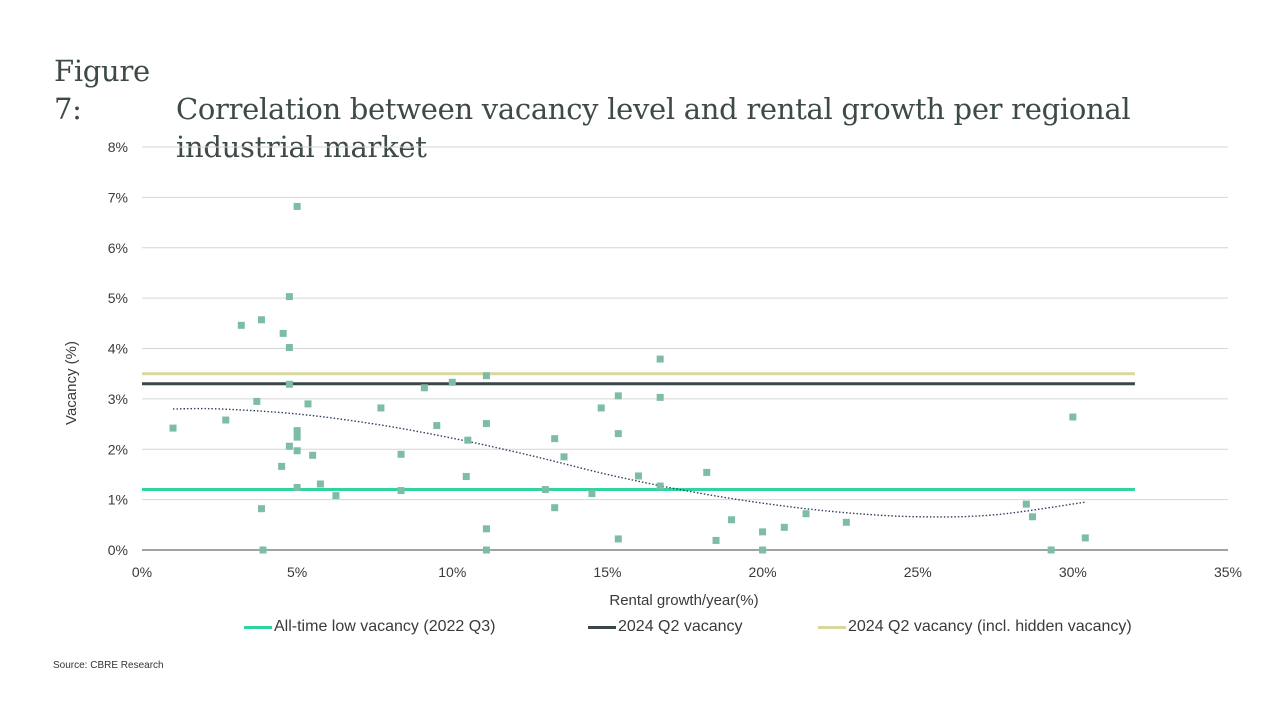 The height and width of the screenshot is (720, 1280). Describe the element at coordinates (258, 627) in the screenshot. I see `legend-swatch-all-time-low` at that location.